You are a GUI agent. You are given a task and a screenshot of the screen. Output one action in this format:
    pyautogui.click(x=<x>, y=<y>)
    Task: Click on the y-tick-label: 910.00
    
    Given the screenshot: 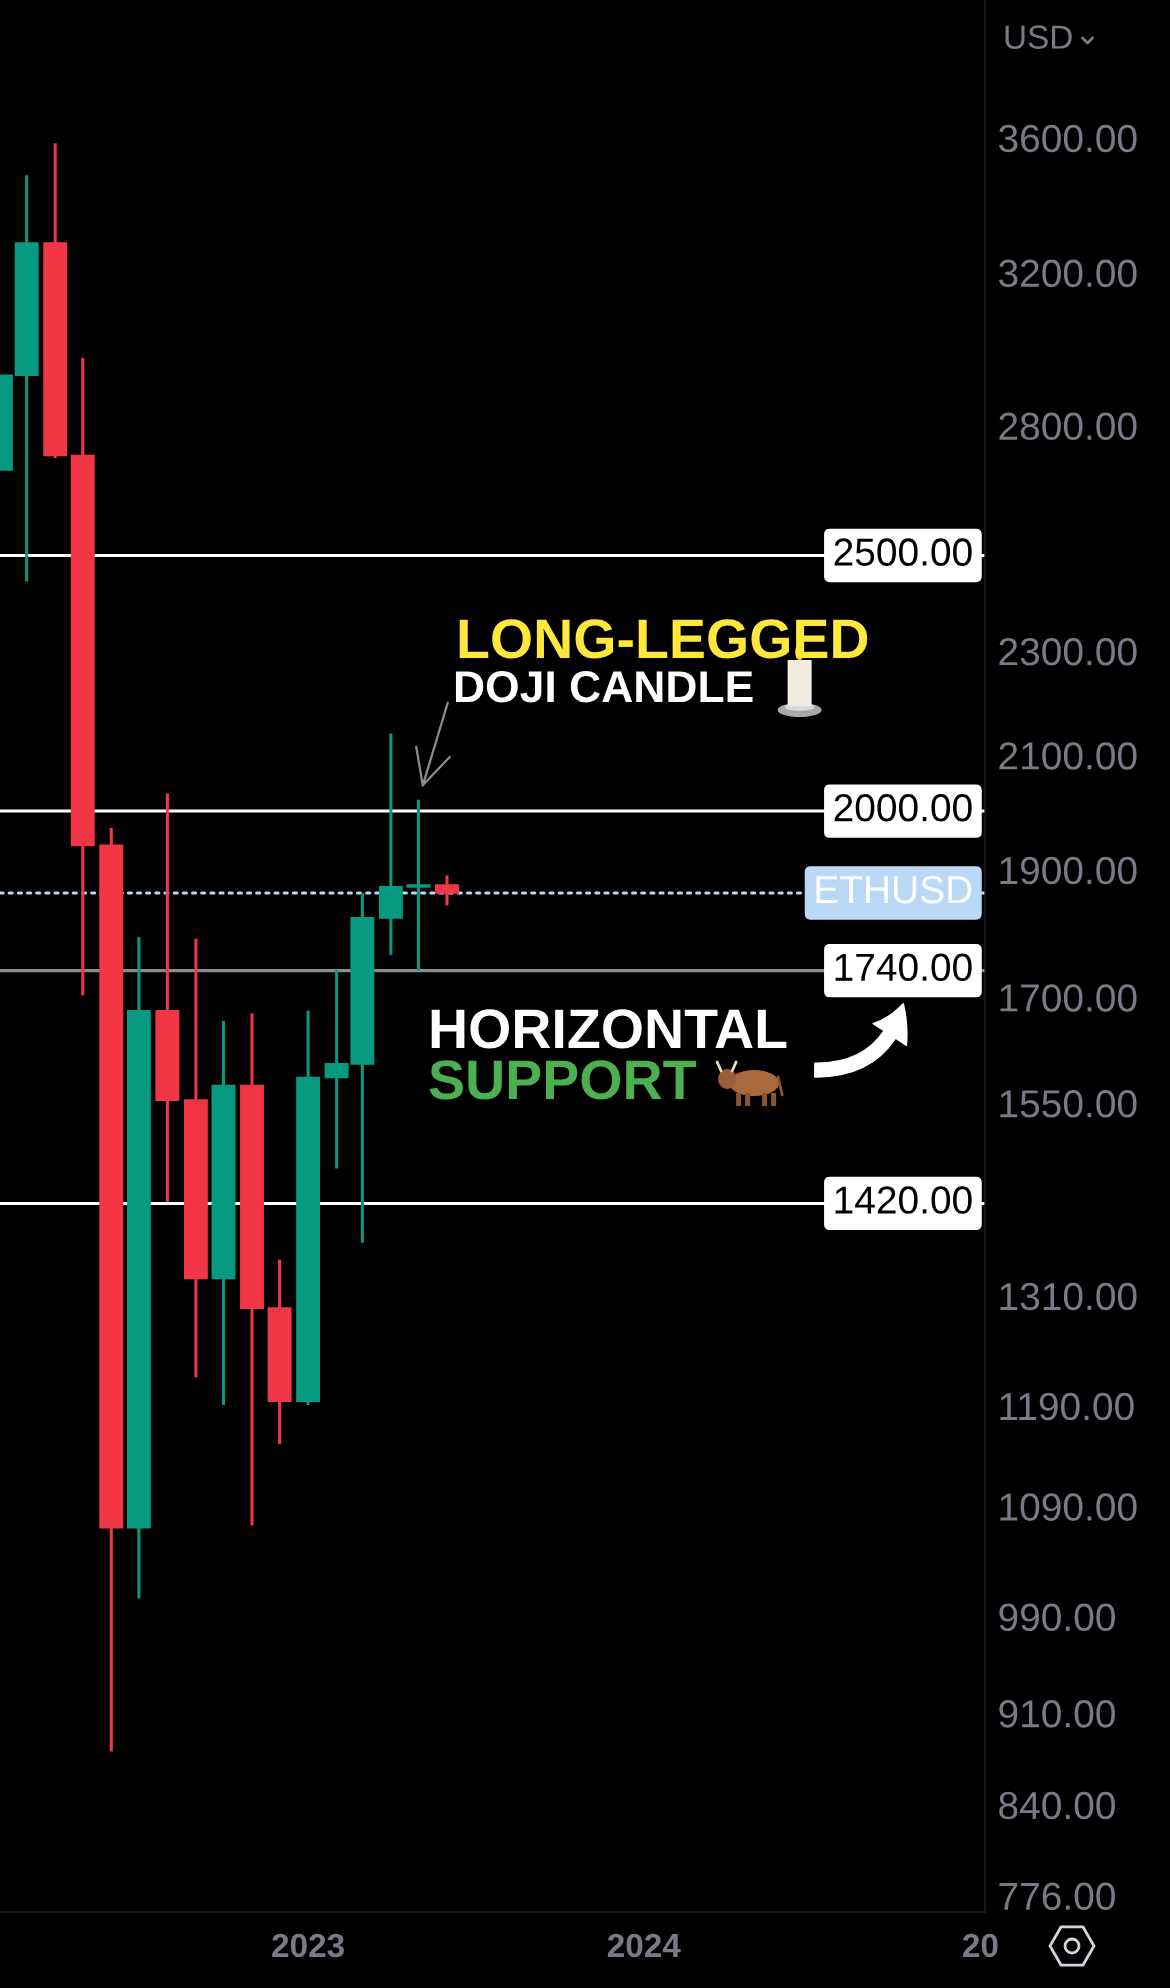 What is the action you would take?
    pyautogui.click(x=1057, y=1714)
    